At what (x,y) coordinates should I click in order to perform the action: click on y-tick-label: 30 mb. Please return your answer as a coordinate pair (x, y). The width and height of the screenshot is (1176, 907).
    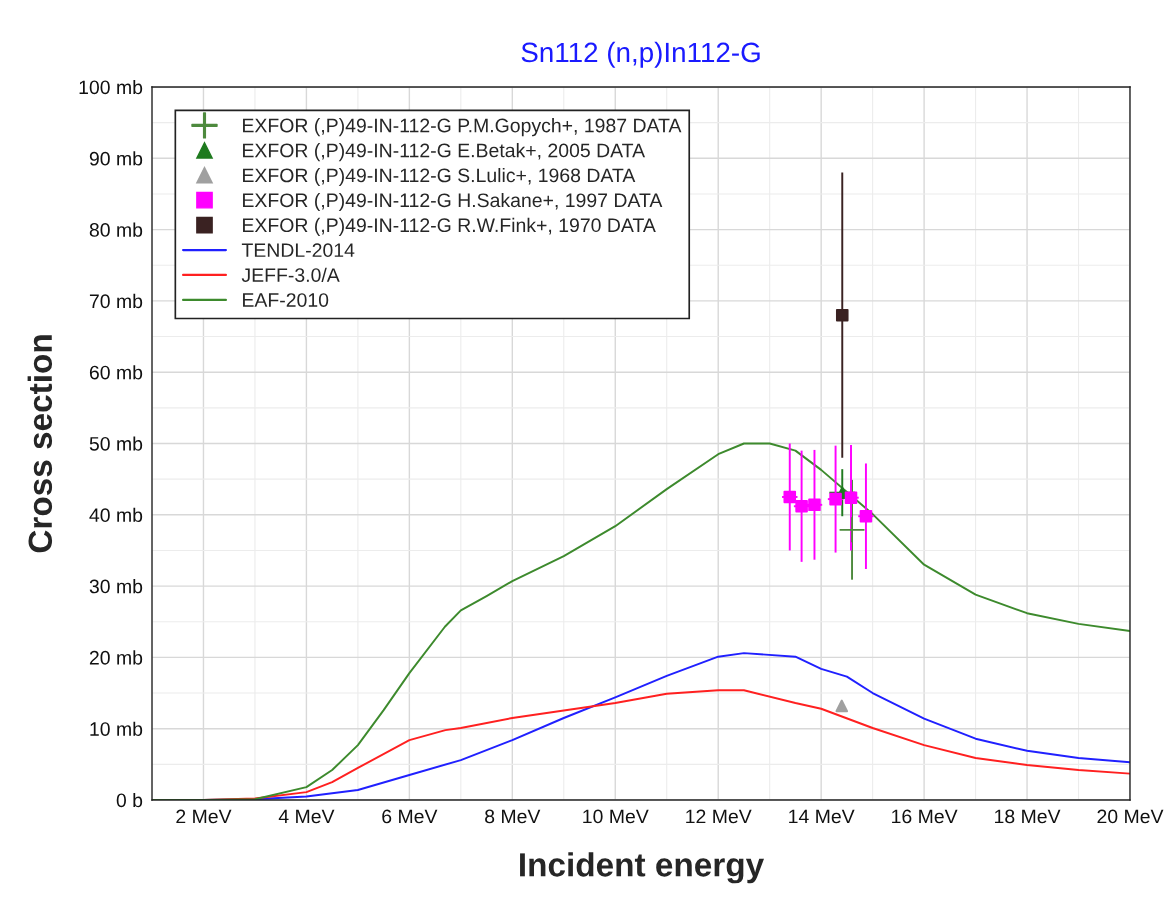
    Looking at the image, I should click on (116, 586).